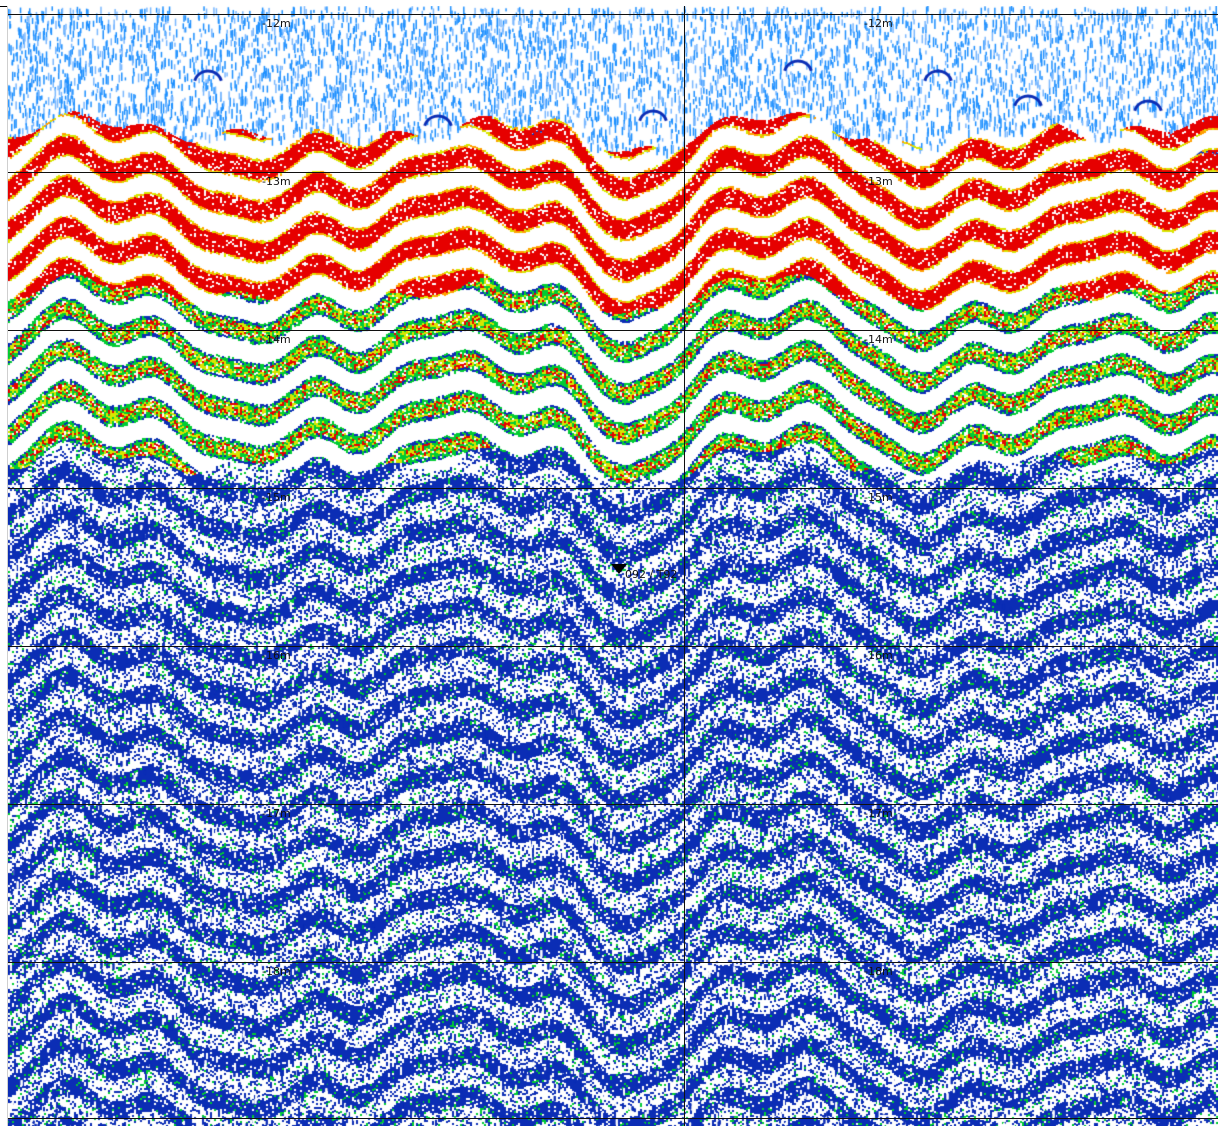 This screenshot has width=1220, height=1126. Describe the element at coordinates (276, 971) in the screenshot. I see `depth-label-left: -18m` at that location.